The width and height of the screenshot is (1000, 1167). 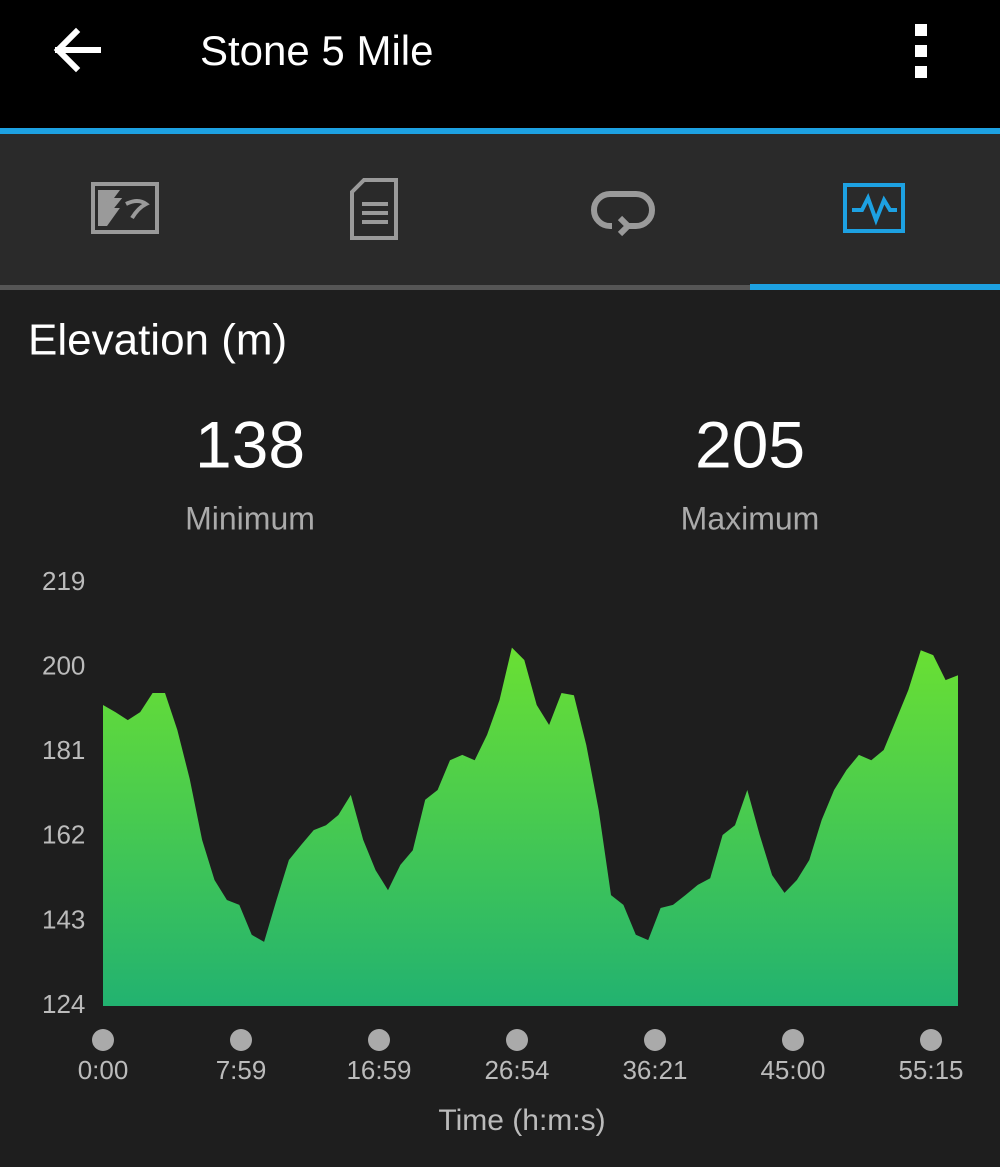 What do you see at coordinates (500, 131) in the screenshot?
I see `top-bar-accent` at bounding box center [500, 131].